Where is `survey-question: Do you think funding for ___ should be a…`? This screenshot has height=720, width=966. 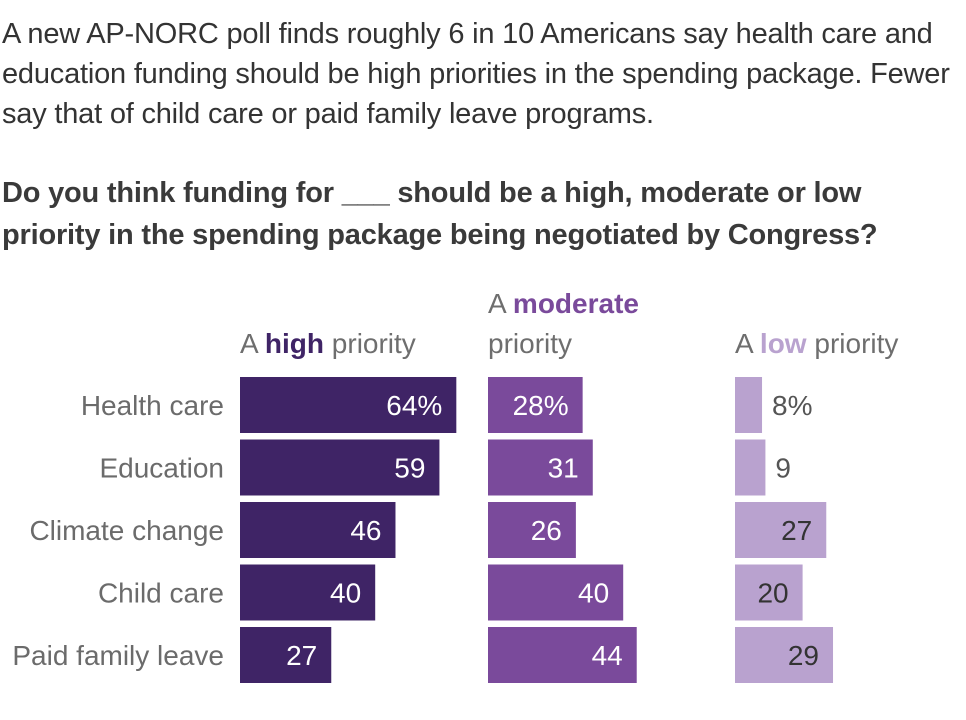 survey-question: Do you think funding for ___ should be a… is located at coordinates (440, 214).